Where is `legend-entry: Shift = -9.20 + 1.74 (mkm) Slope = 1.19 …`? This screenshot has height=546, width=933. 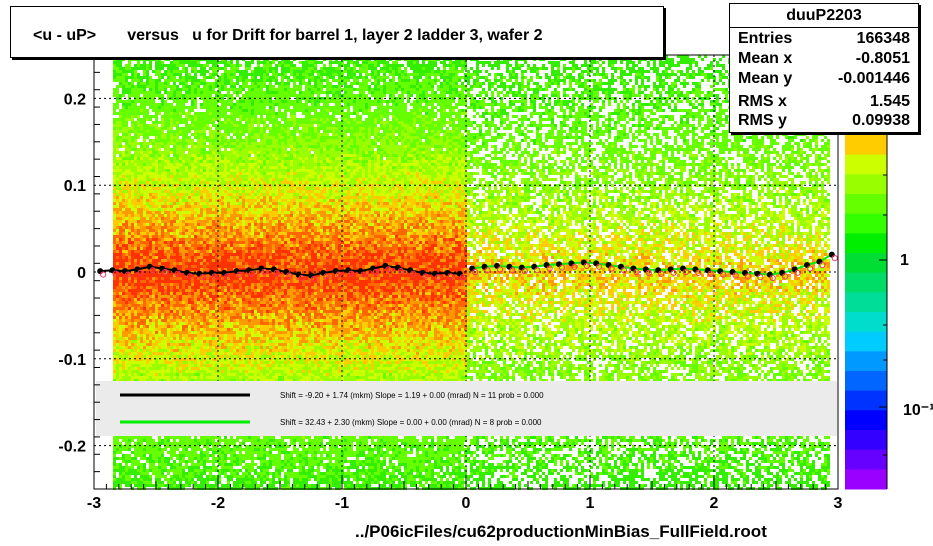 legend-entry: Shift = -9.20 + 1.74 (mkm) Slope = 1.19 … is located at coordinates (412, 395).